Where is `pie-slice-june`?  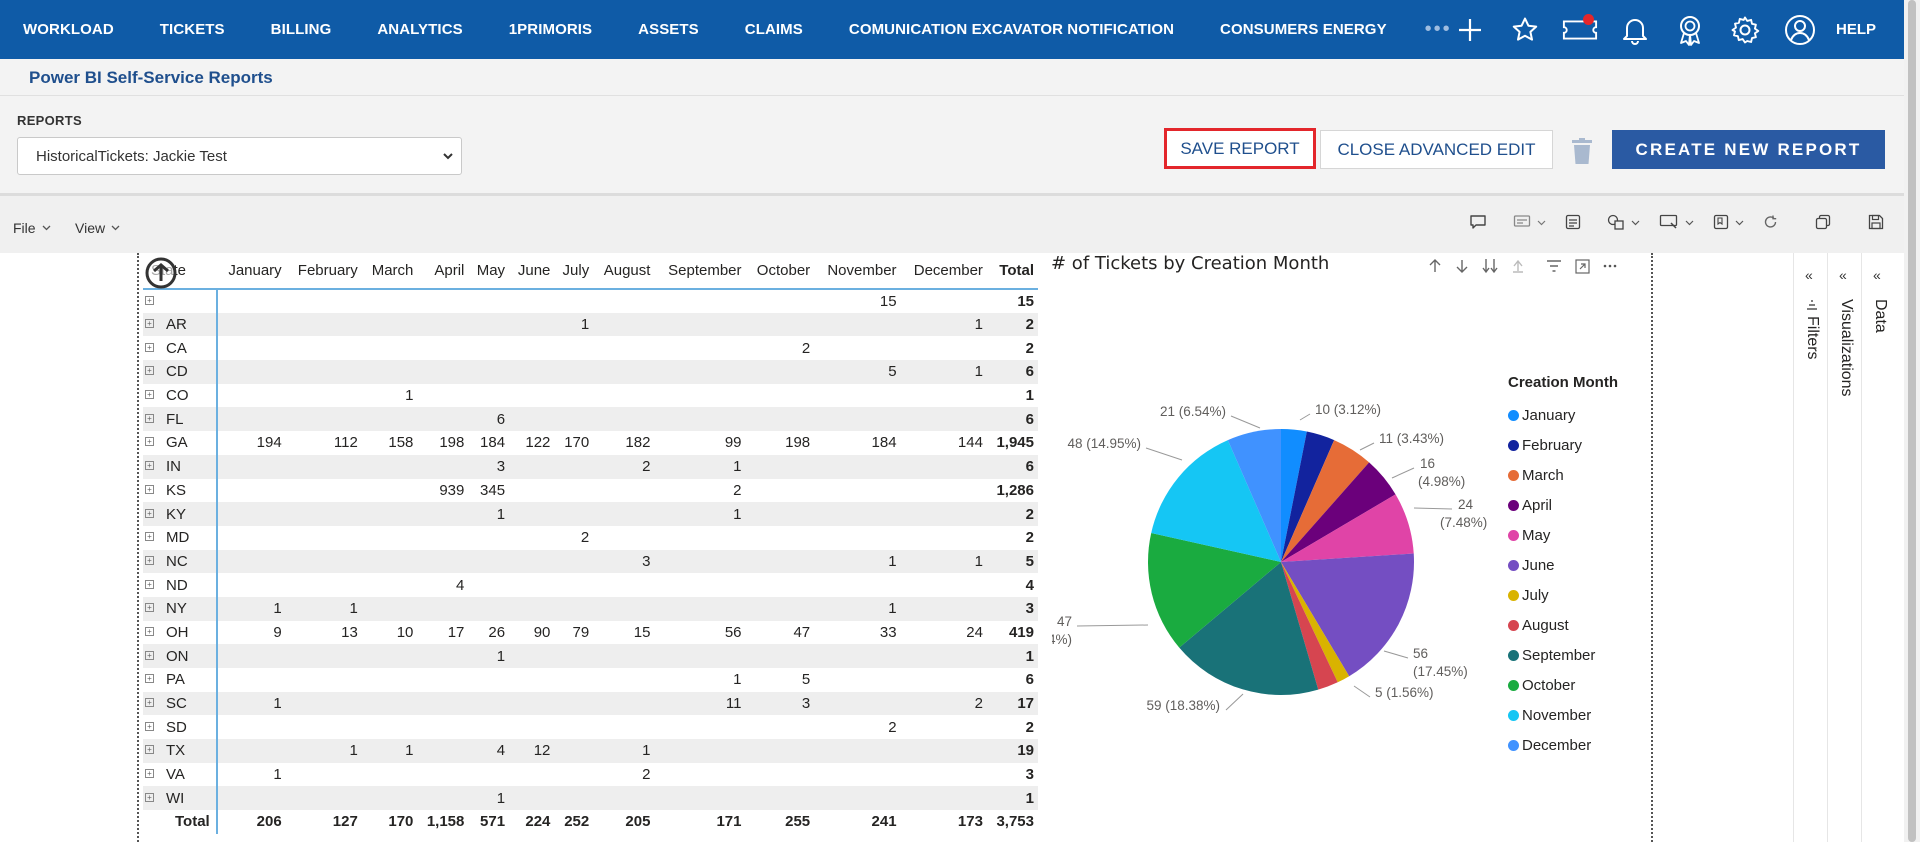 pie-slice-june is located at coordinates (1347, 615).